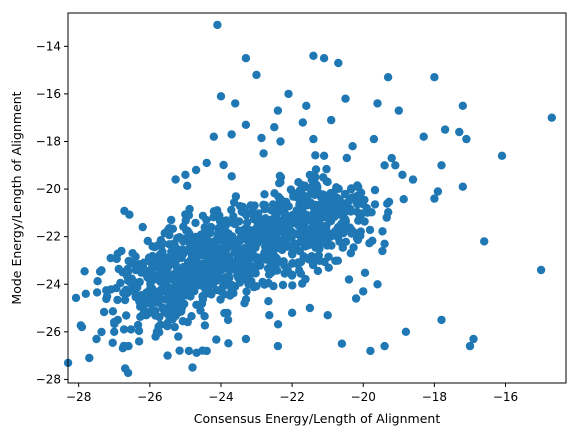  Describe the element at coordinates (505, 397) in the screenshot. I see `x-tick-label: −16` at that location.